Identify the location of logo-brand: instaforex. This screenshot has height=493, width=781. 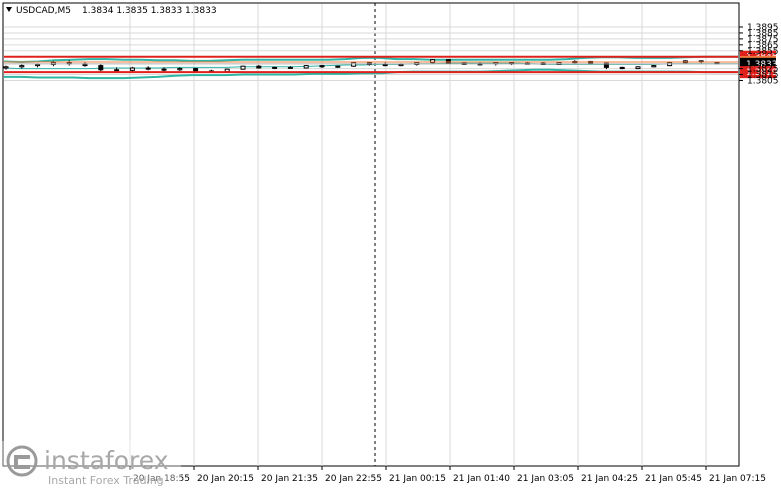
(106, 460).